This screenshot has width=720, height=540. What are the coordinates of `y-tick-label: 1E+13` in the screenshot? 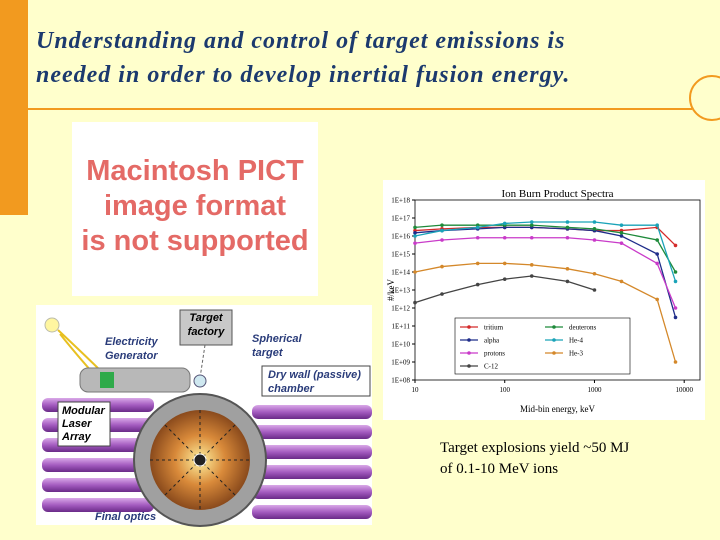 It's located at (400, 291).